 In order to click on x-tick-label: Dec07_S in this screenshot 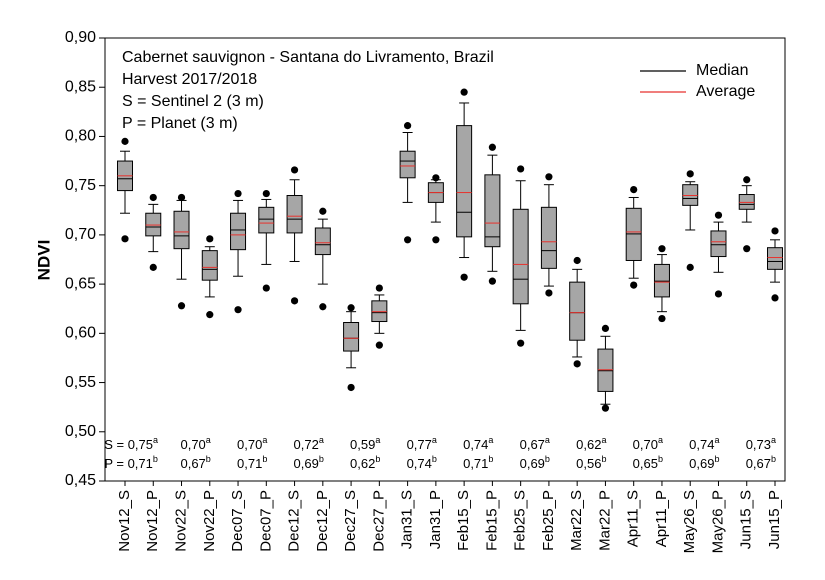, I will do `click(237, 521)`.